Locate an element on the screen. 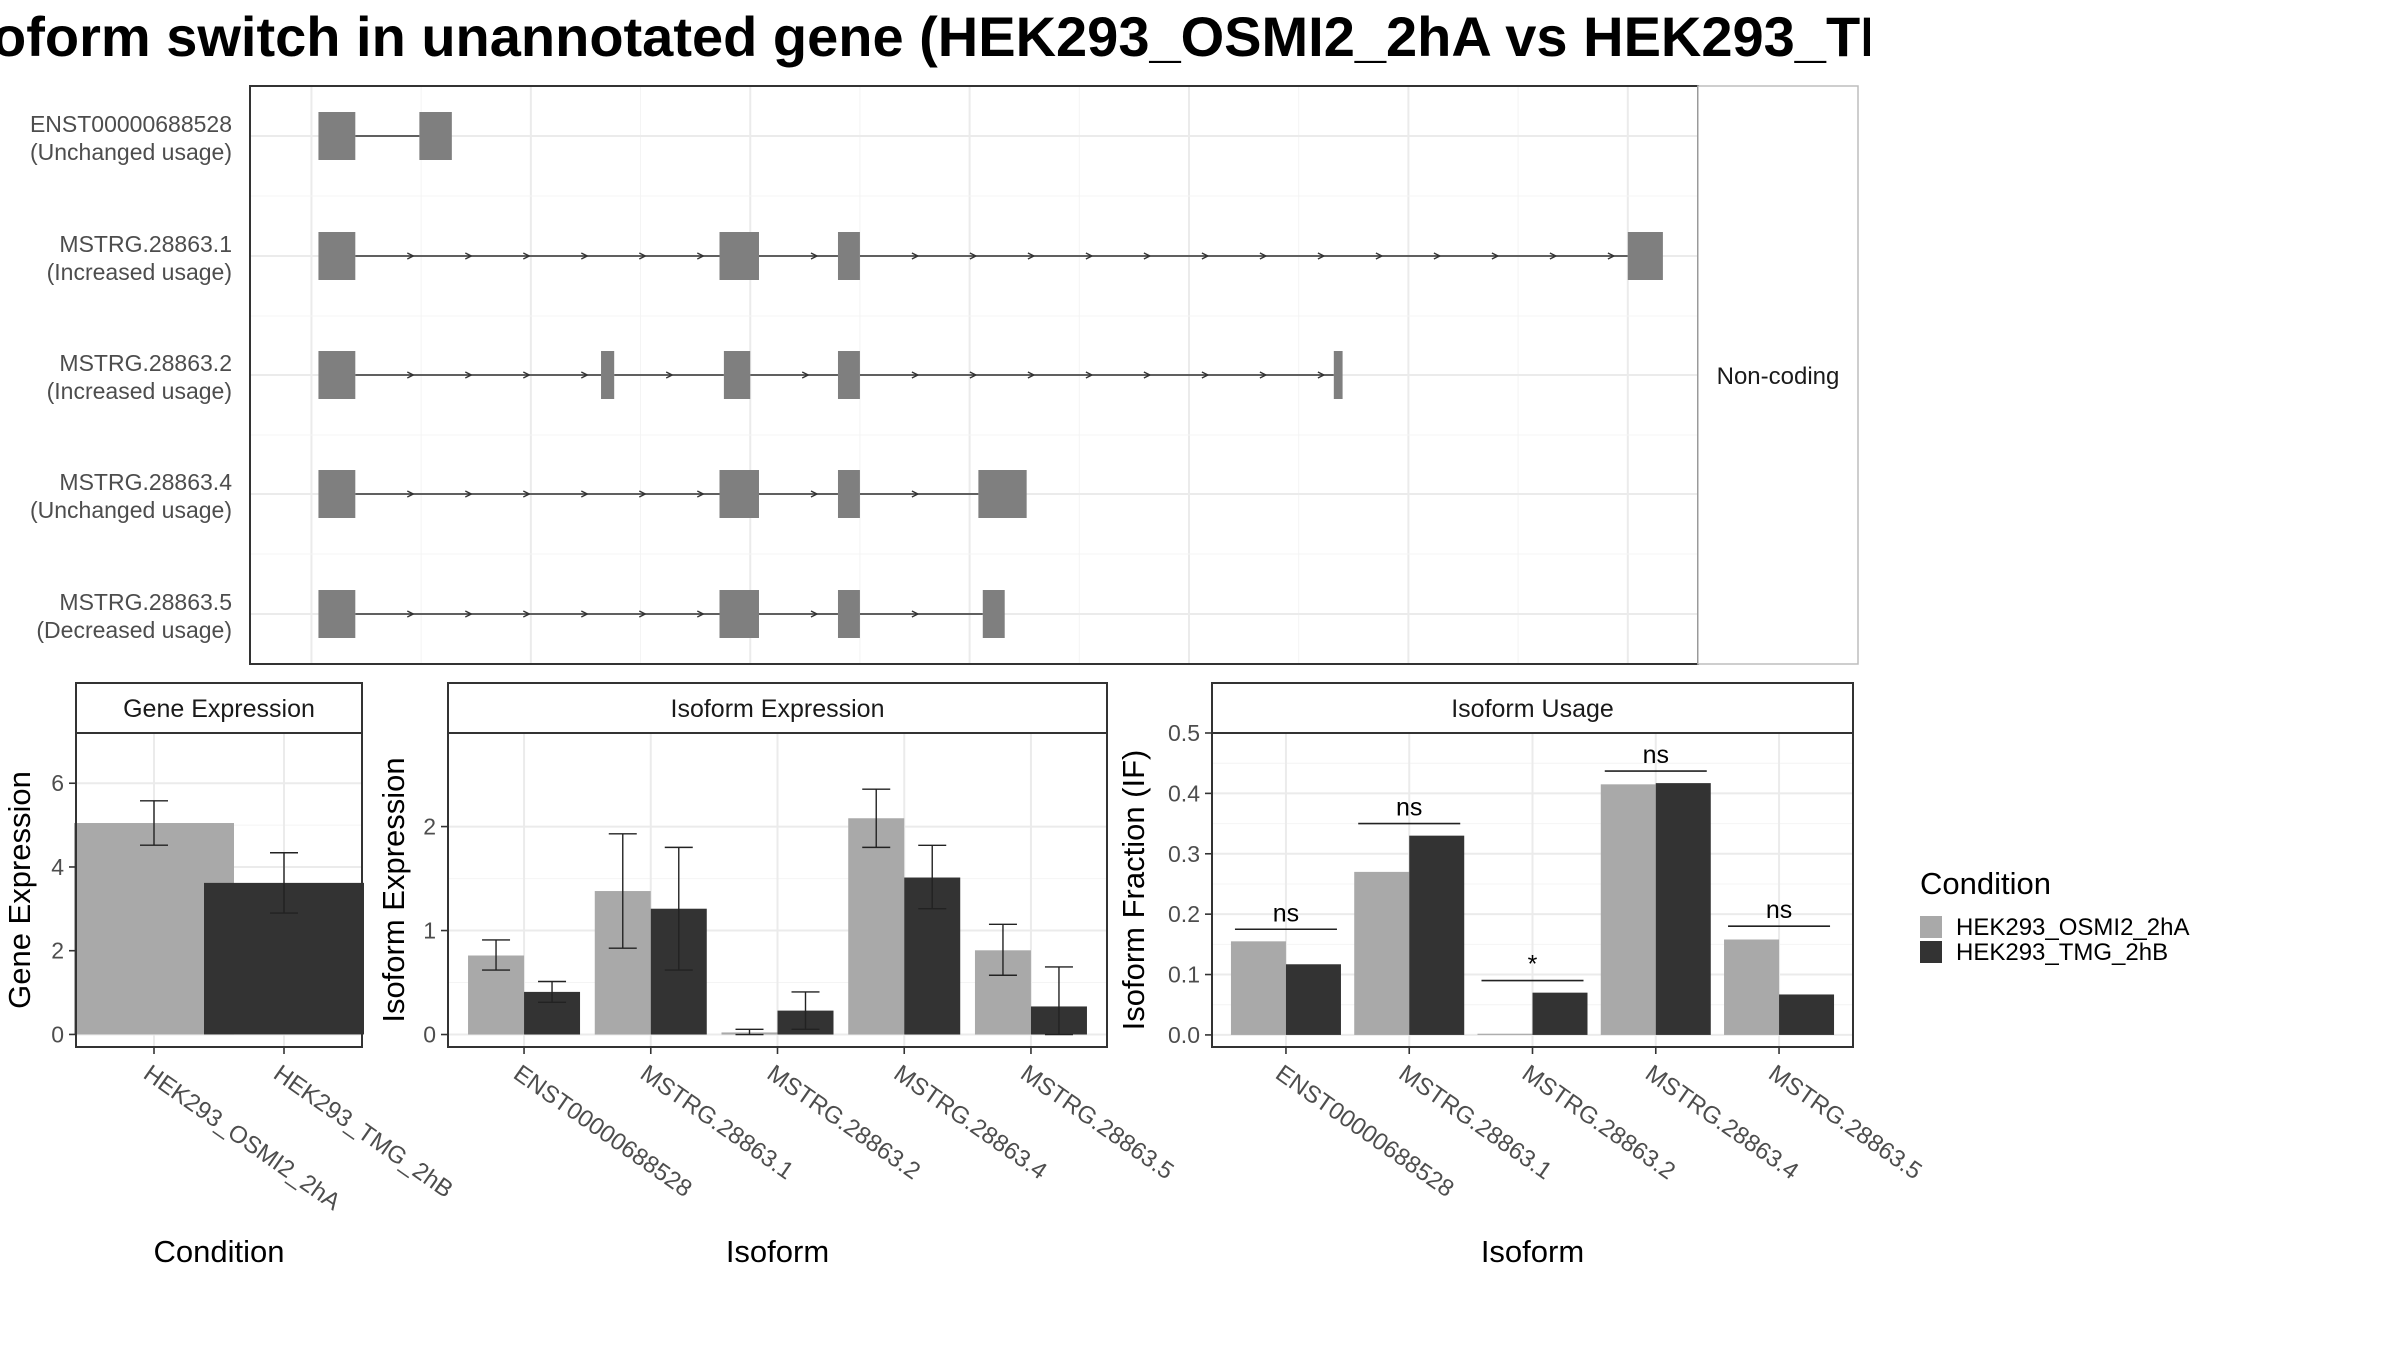 This screenshot has width=2400, height=1350. y-tick-label: 0.5 is located at coordinates (1184, 733).